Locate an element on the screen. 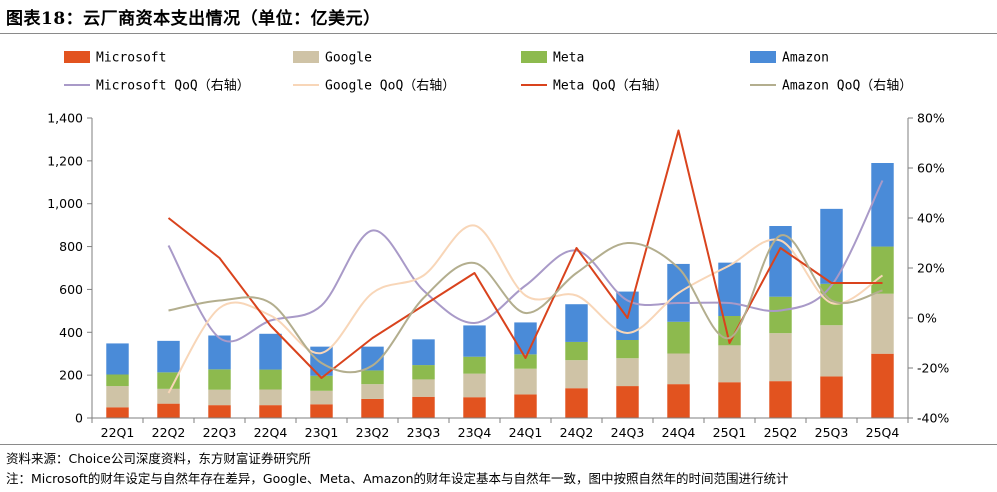 The image size is (997, 492). x-tick-label: 25Q3 is located at coordinates (832, 432).